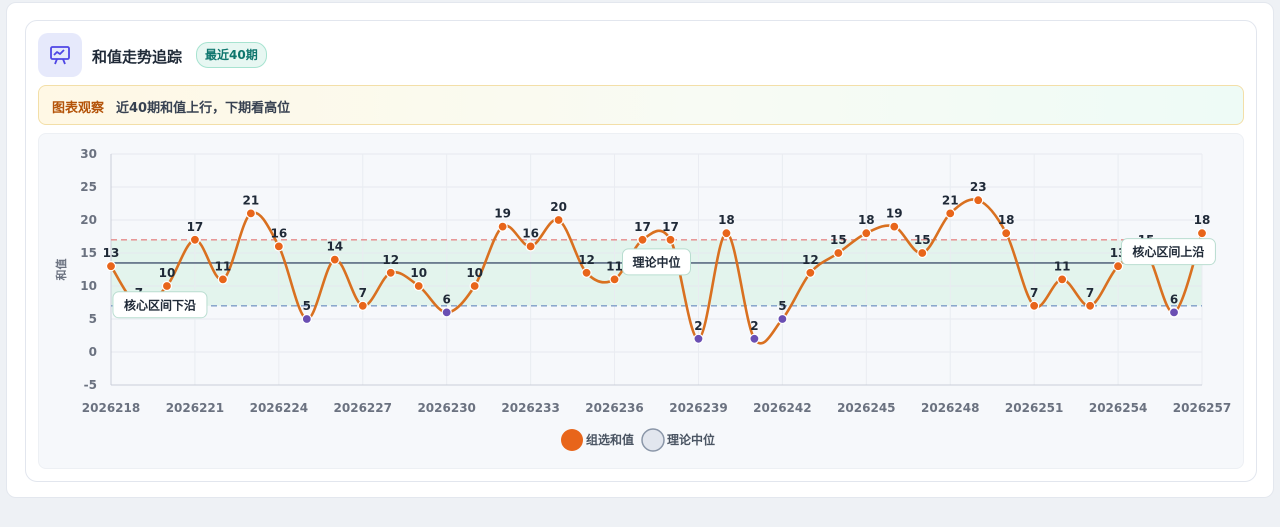 The height and width of the screenshot is (527, 1280). Describe the element at coordinates (88, 187) in the screenshot. I see `y-tick-label: 25` at that location.